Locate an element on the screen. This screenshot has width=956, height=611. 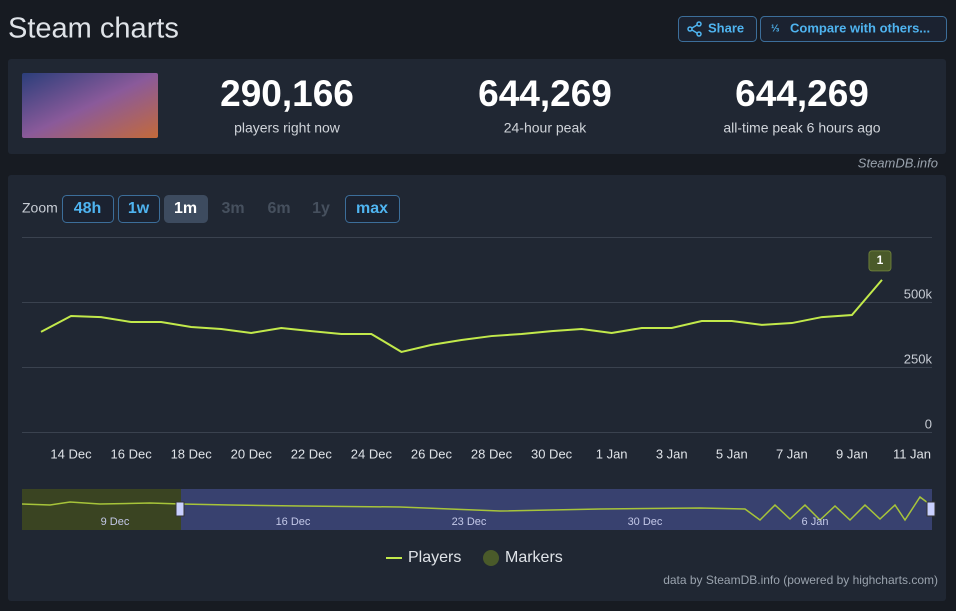
x-tick-label: 28 Dec is located at coordinates (492, 453).